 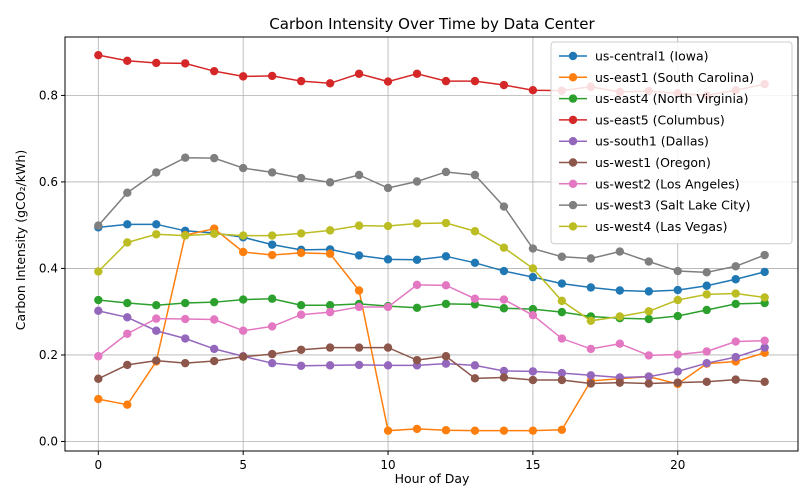 I want to click on x-axis-title: Hour of Day, so click(x=432, y=478).